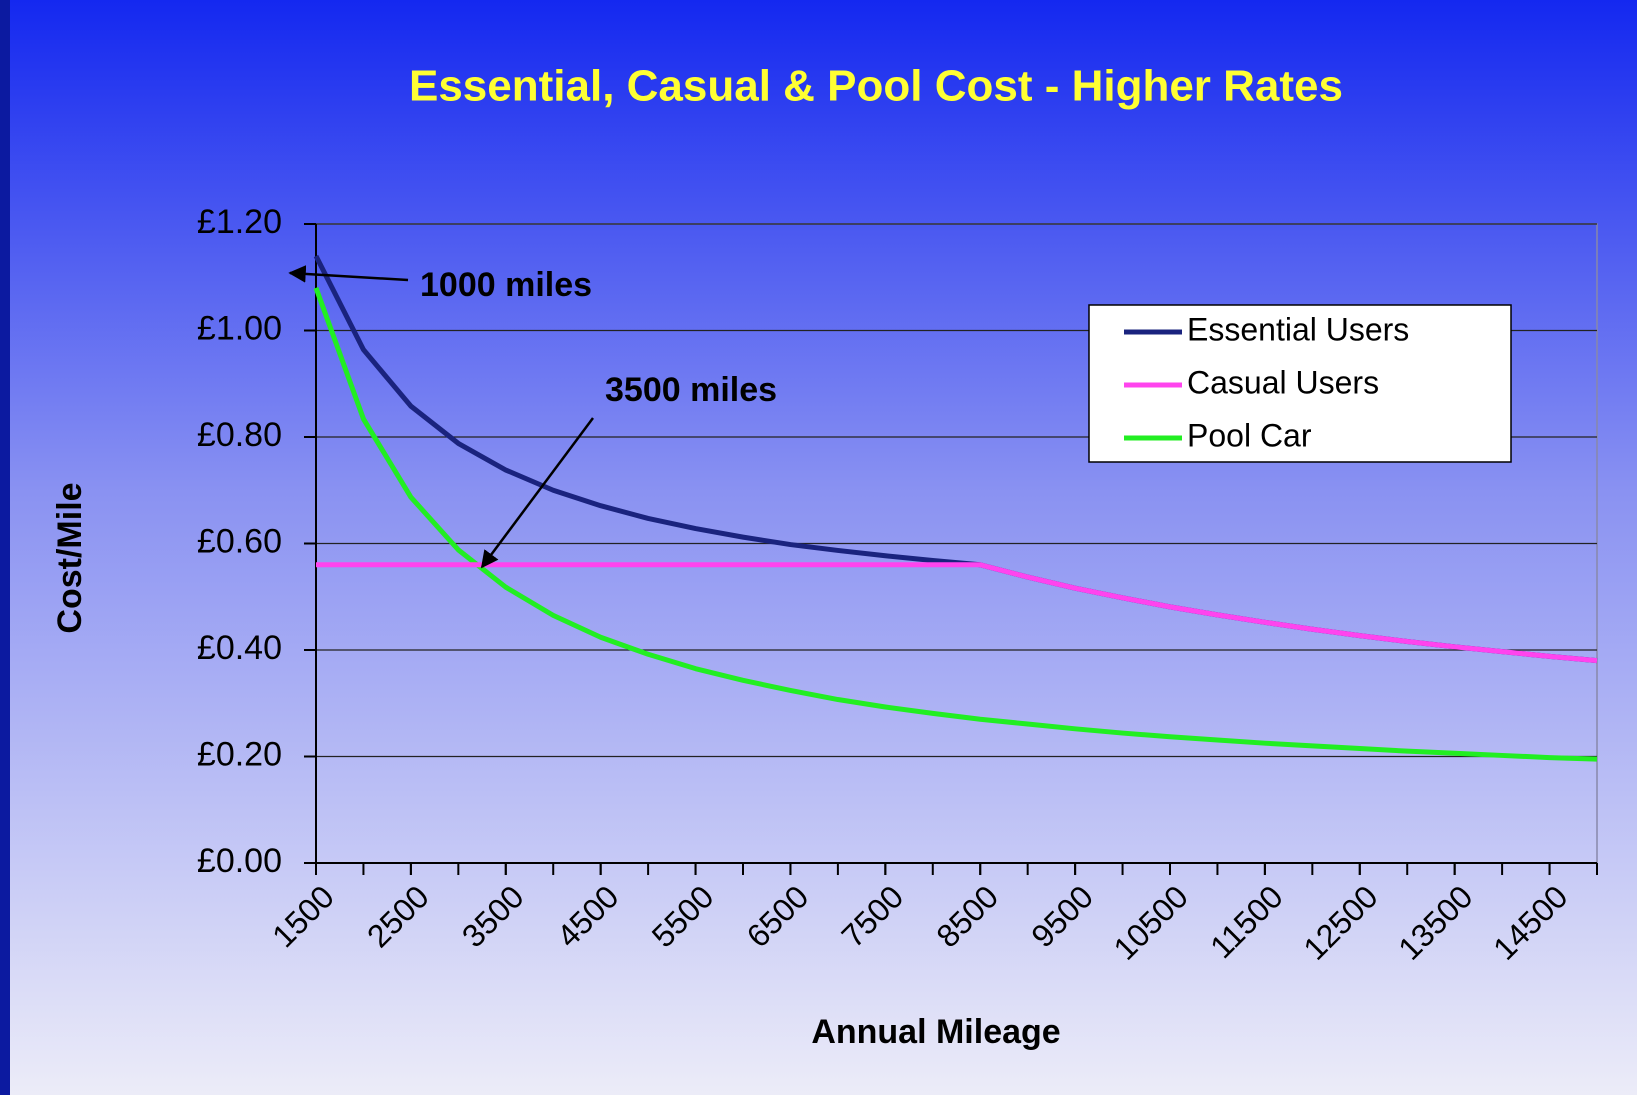 The image size is (1637, 1095). I want to click on annotation: 1000 miles, so click(506, 285).